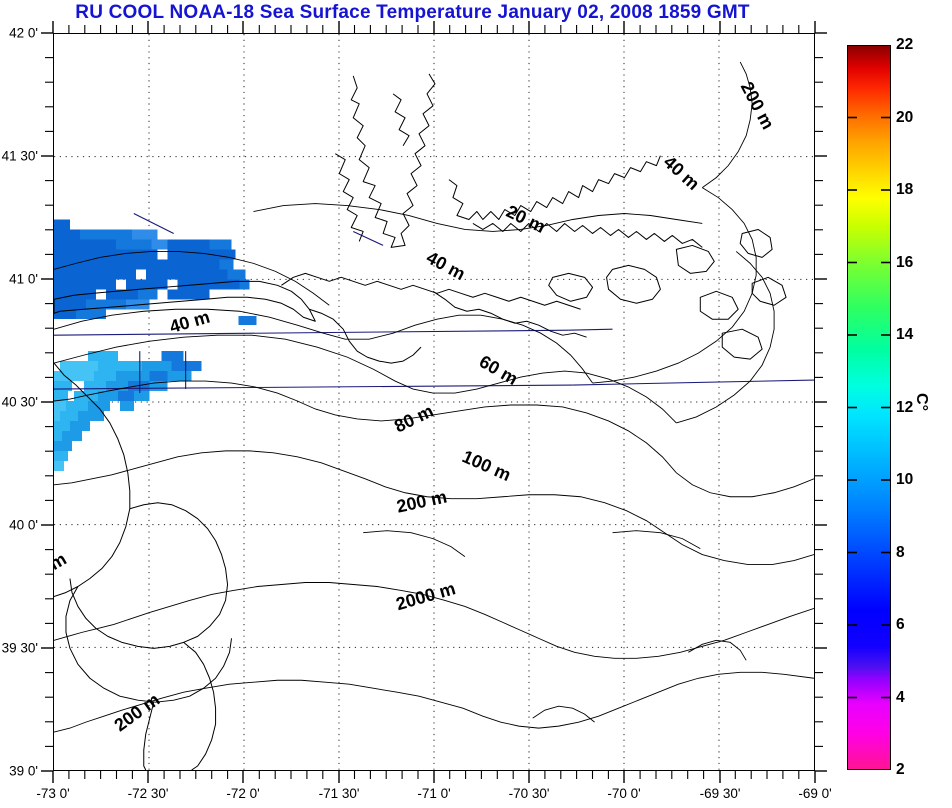 This screenshot has width=952, height=808. Describe the element at coordinates (905, 262) in the screenshot. I see `colorbar-tick-16: 16` at that location.